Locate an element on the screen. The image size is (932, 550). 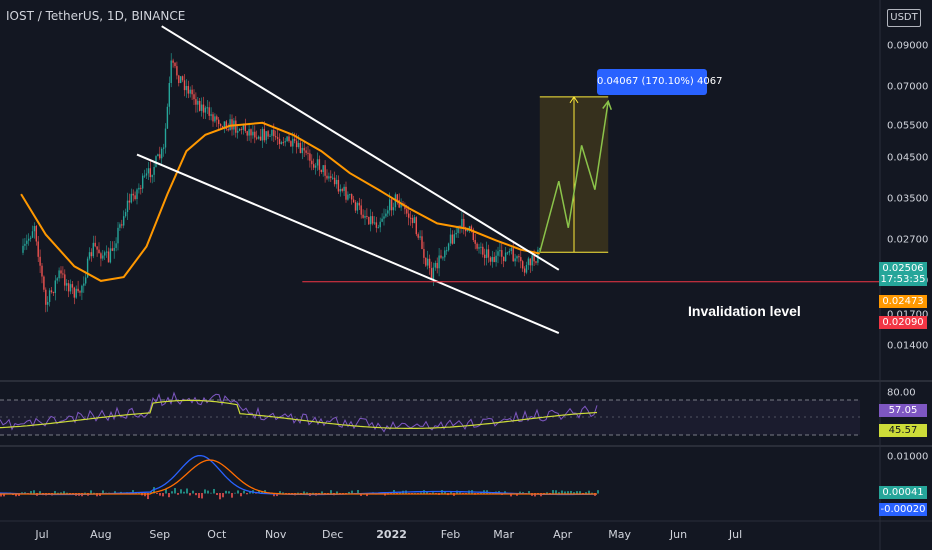
invalidation-price-tag: 0.02090 is located at coordinates (903, 322).